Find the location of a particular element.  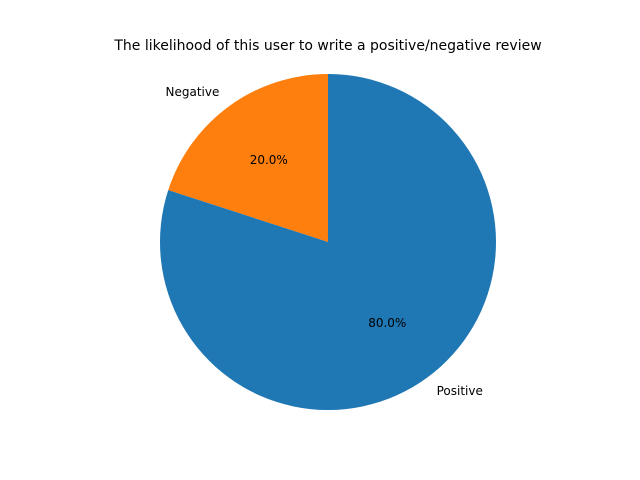

slice-label-negative: Negative is located at coordinates (193, 92).